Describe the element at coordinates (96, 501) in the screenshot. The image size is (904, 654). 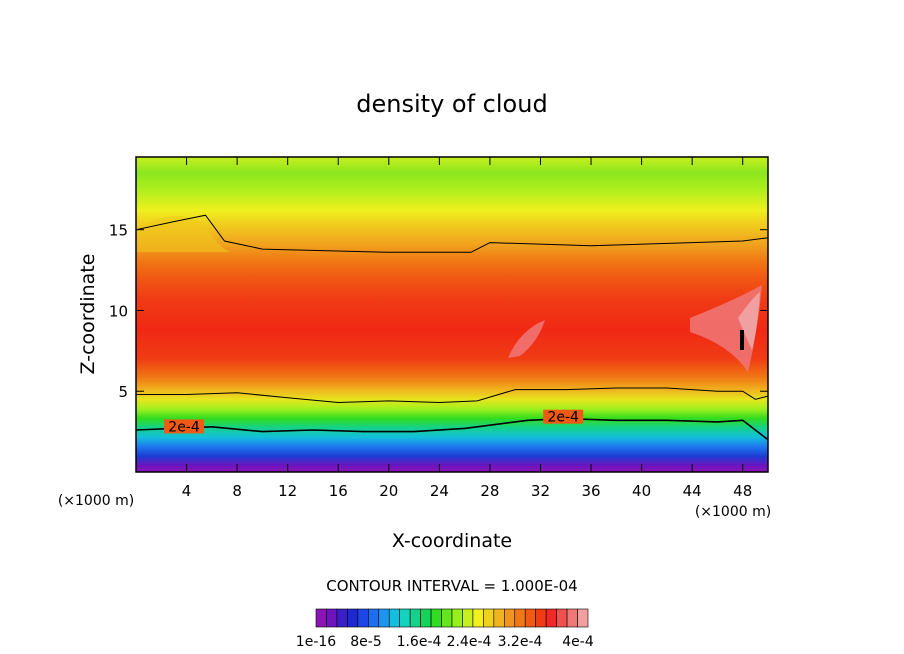
I see `x-unit-left: (×1000 m)` at that location.